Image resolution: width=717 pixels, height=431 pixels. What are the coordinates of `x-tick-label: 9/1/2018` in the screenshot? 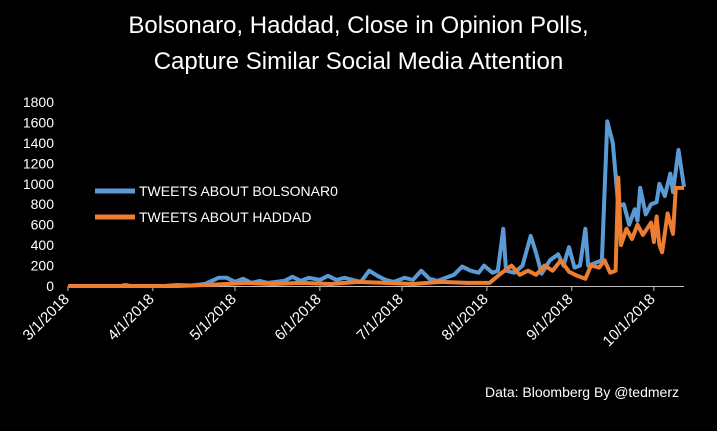 It's located at (549, 317).